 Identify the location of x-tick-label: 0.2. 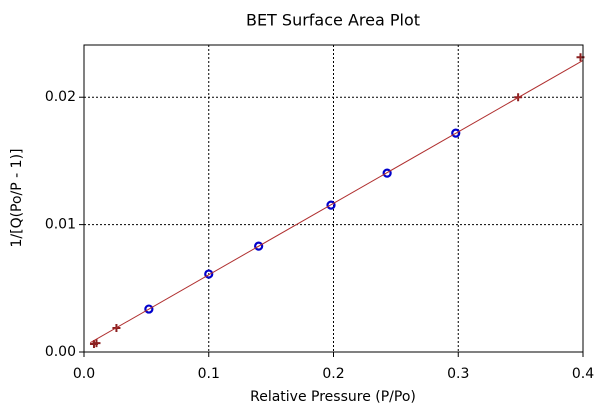
(333, 374).